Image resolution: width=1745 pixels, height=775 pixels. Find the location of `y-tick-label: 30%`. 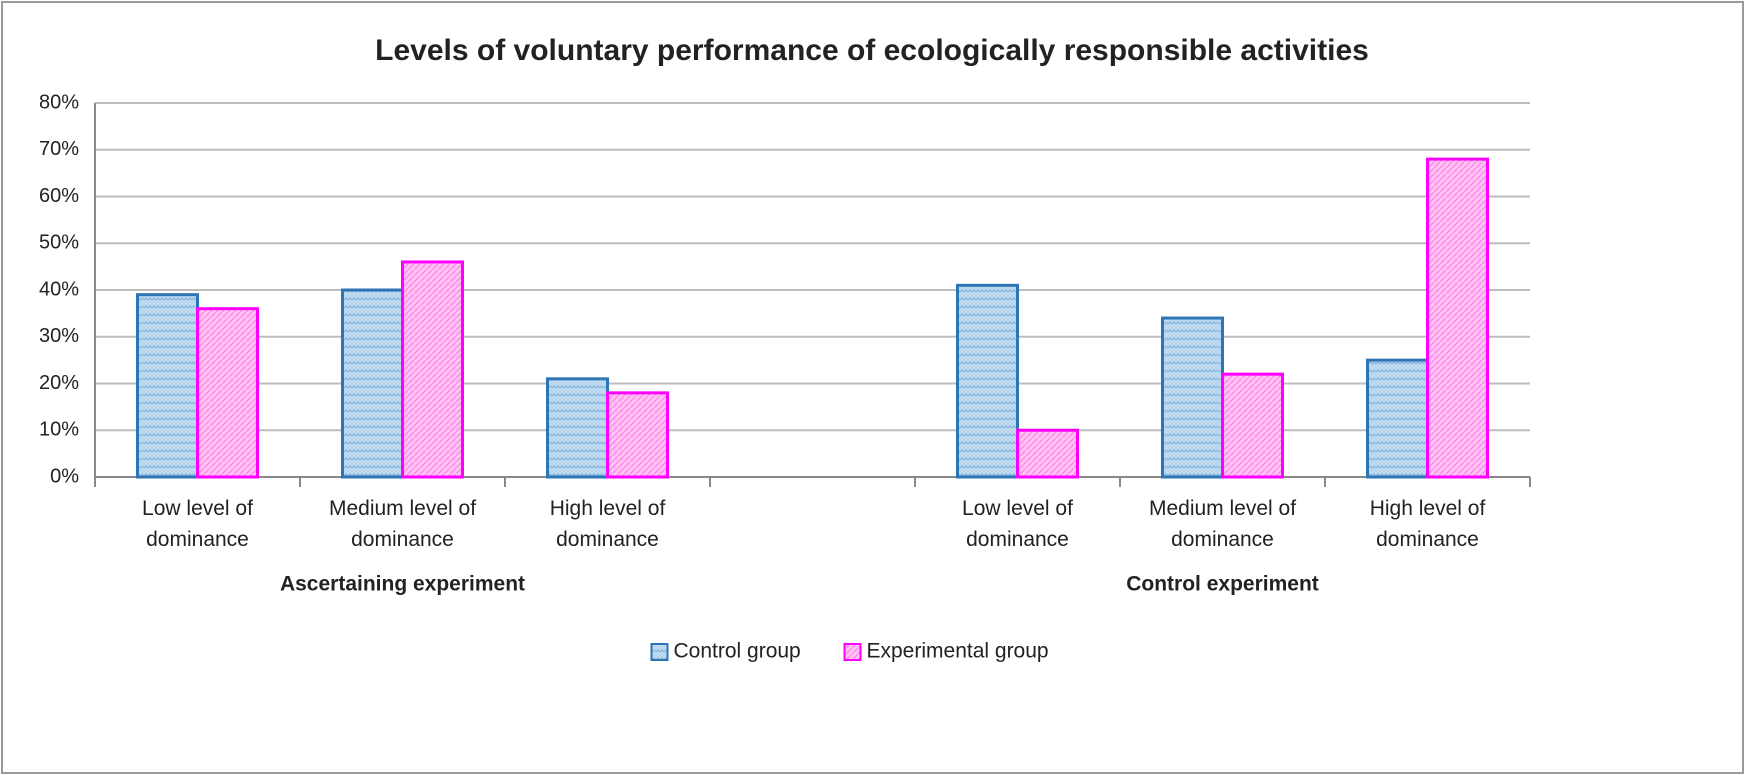

y-tick-label: 30% is located at coordinates (59, 336).